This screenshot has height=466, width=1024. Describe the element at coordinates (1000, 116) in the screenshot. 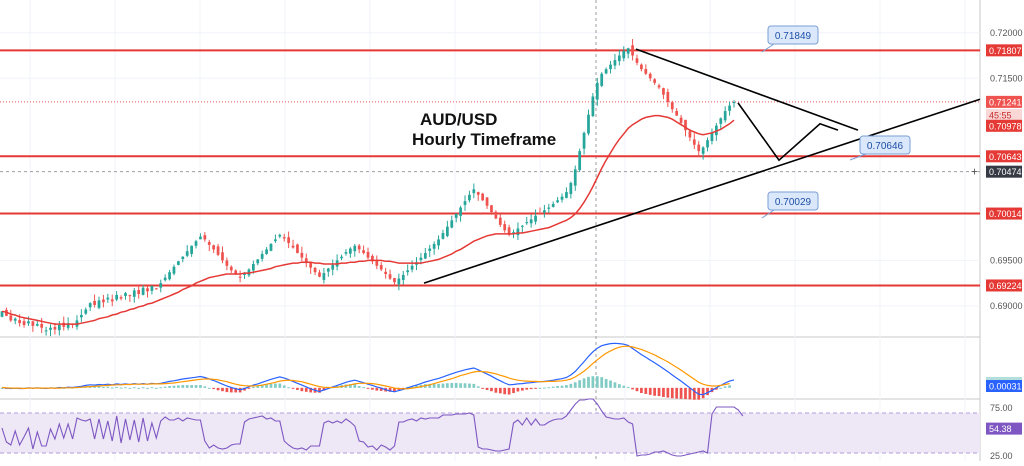

I see `countdown-badge: 45:55` at that location.